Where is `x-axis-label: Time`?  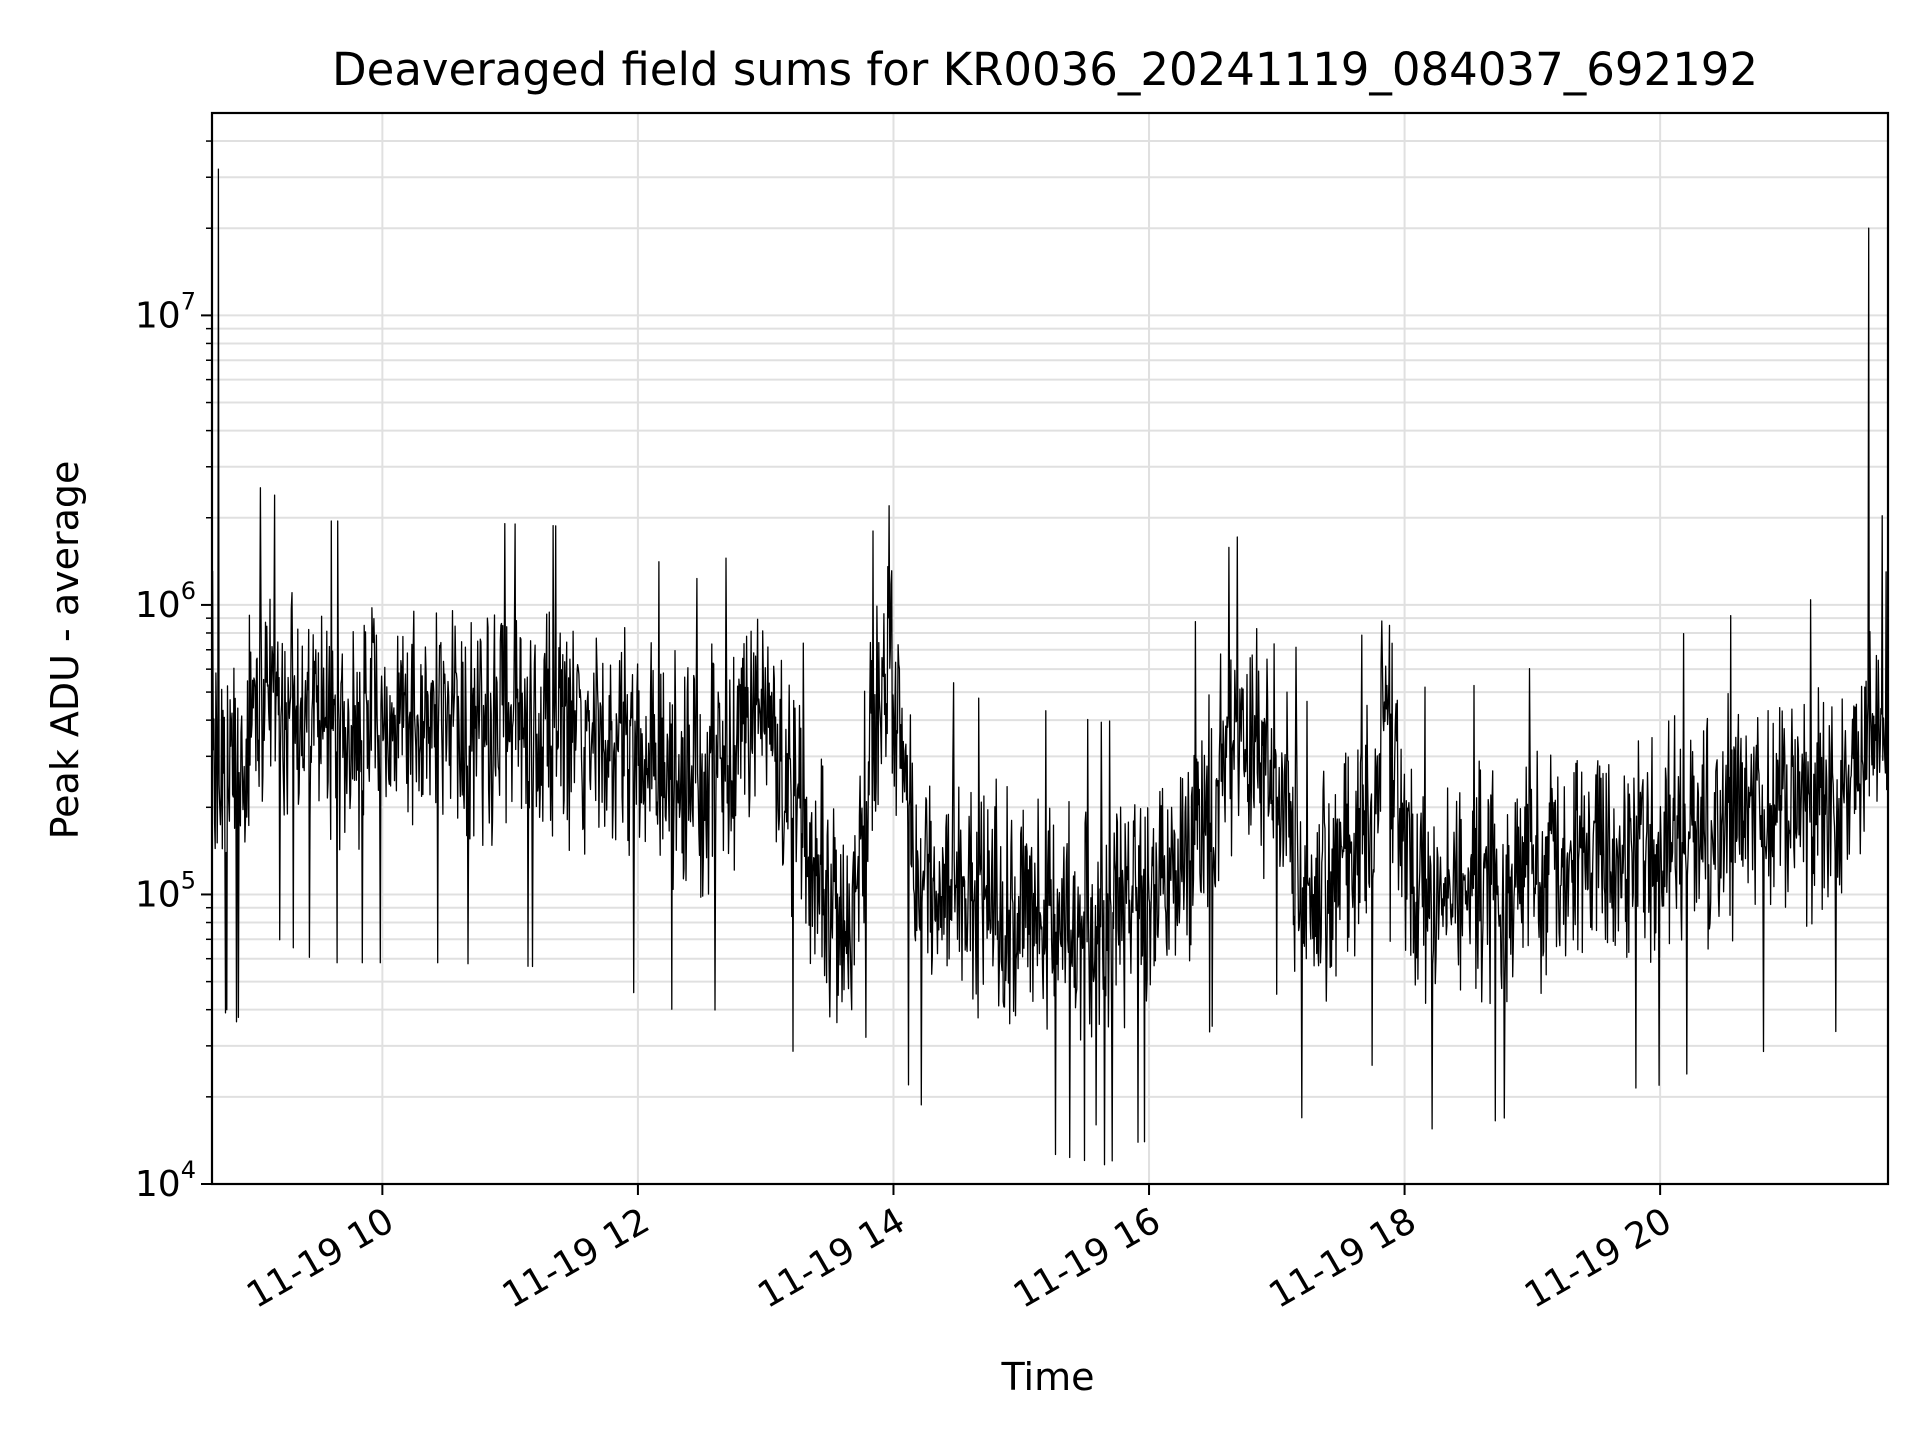
x-axis-label: Time is located at coordinates (1048, 1377).